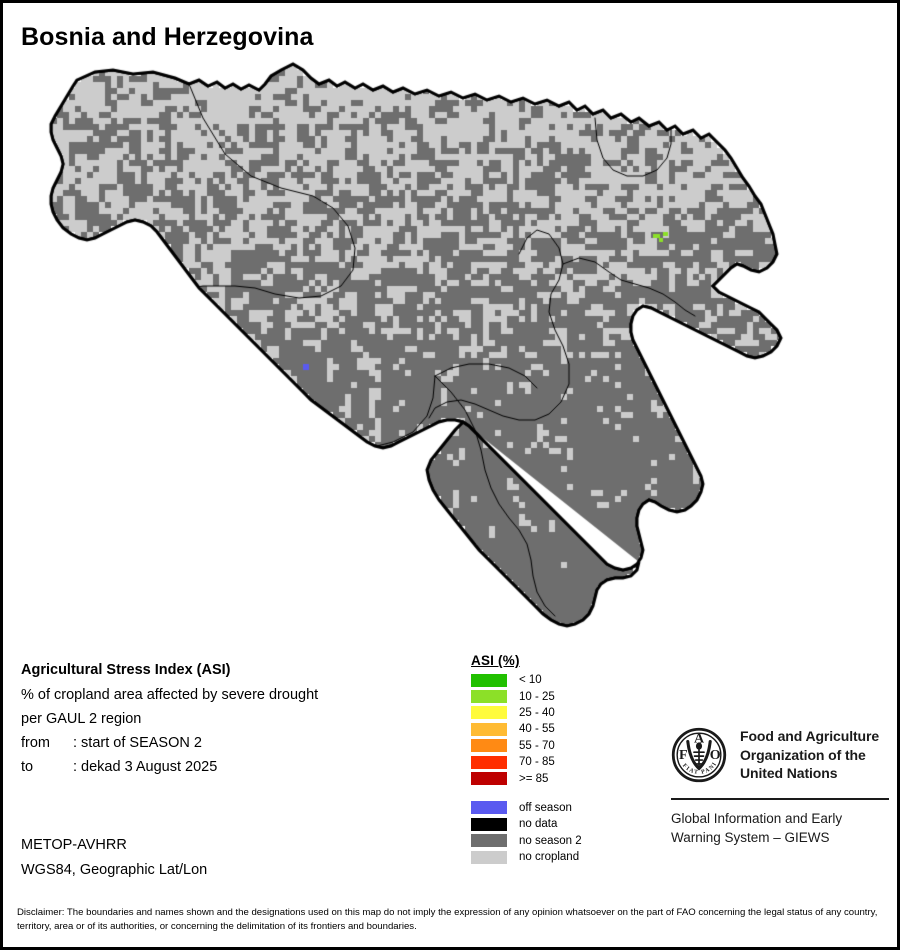 The width and height of the screenshot is (900, 950). Describe the element at coordinates (549, 857) in the screenshot. I see `legend-label-special-3: no cropland` at that location.